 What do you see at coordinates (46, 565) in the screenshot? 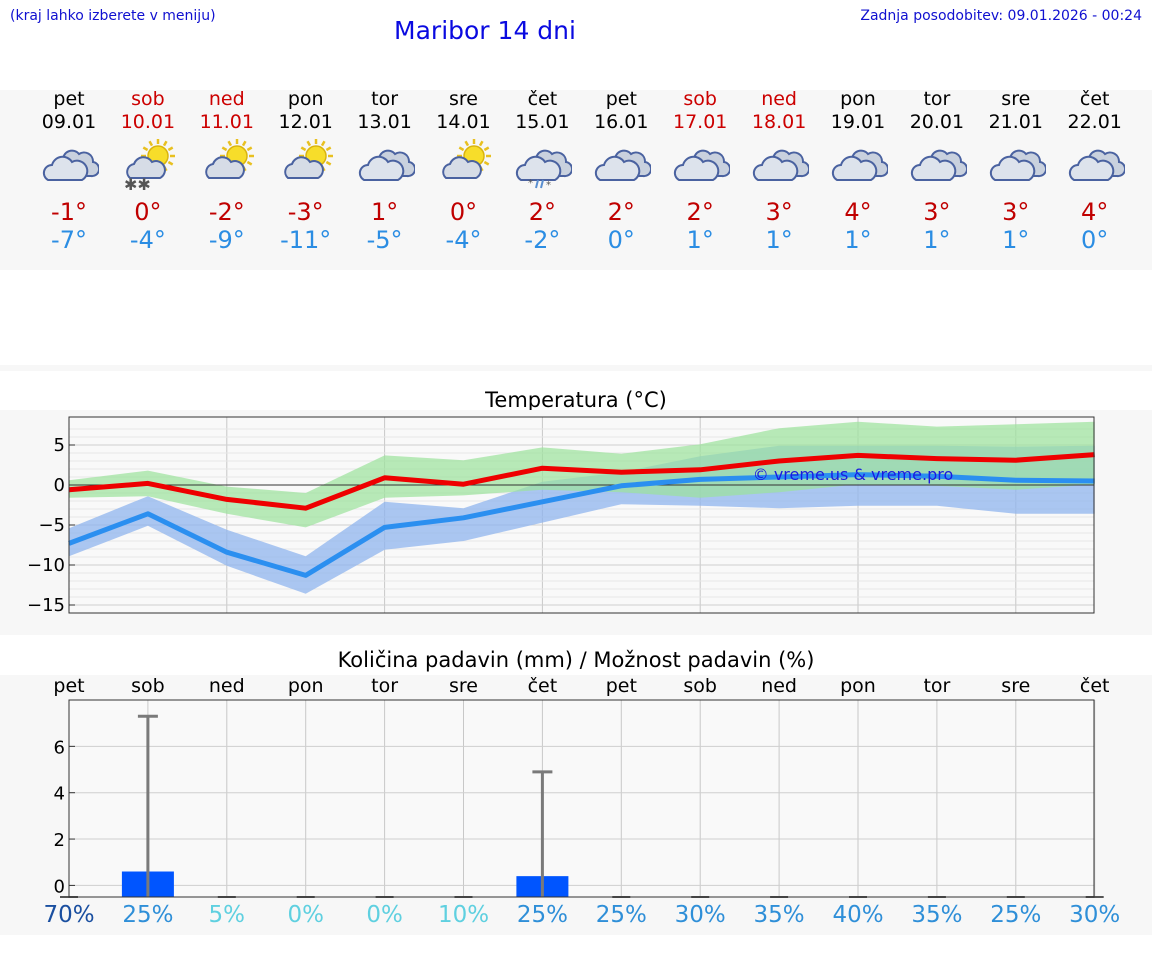
I see `temperature-tick-label: −10` at bounding box center [46, 565].